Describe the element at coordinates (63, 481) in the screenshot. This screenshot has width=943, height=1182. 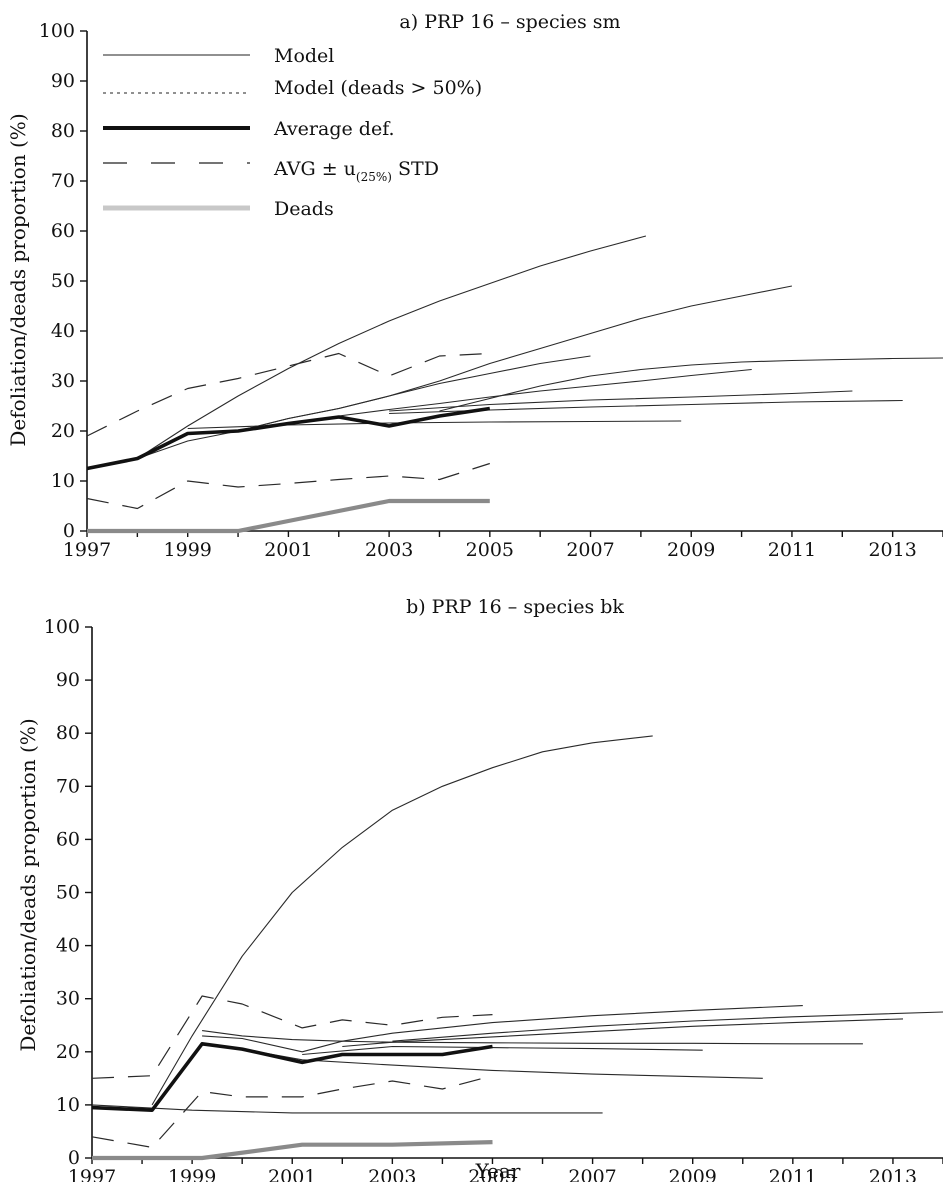
I see `panel-a-ytick-label: 10` at that location.